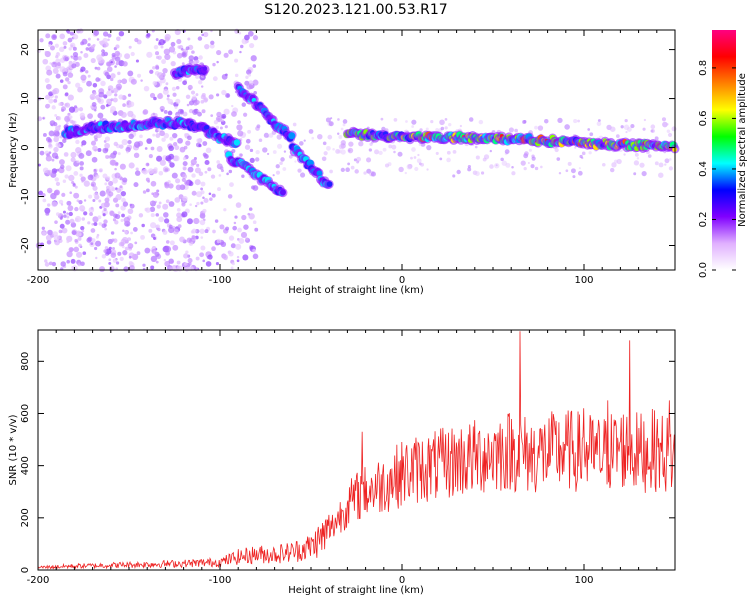  Describe the element at coordinates (25, 147) in the screenshot. I see `y-tick-label: 0` at that location.